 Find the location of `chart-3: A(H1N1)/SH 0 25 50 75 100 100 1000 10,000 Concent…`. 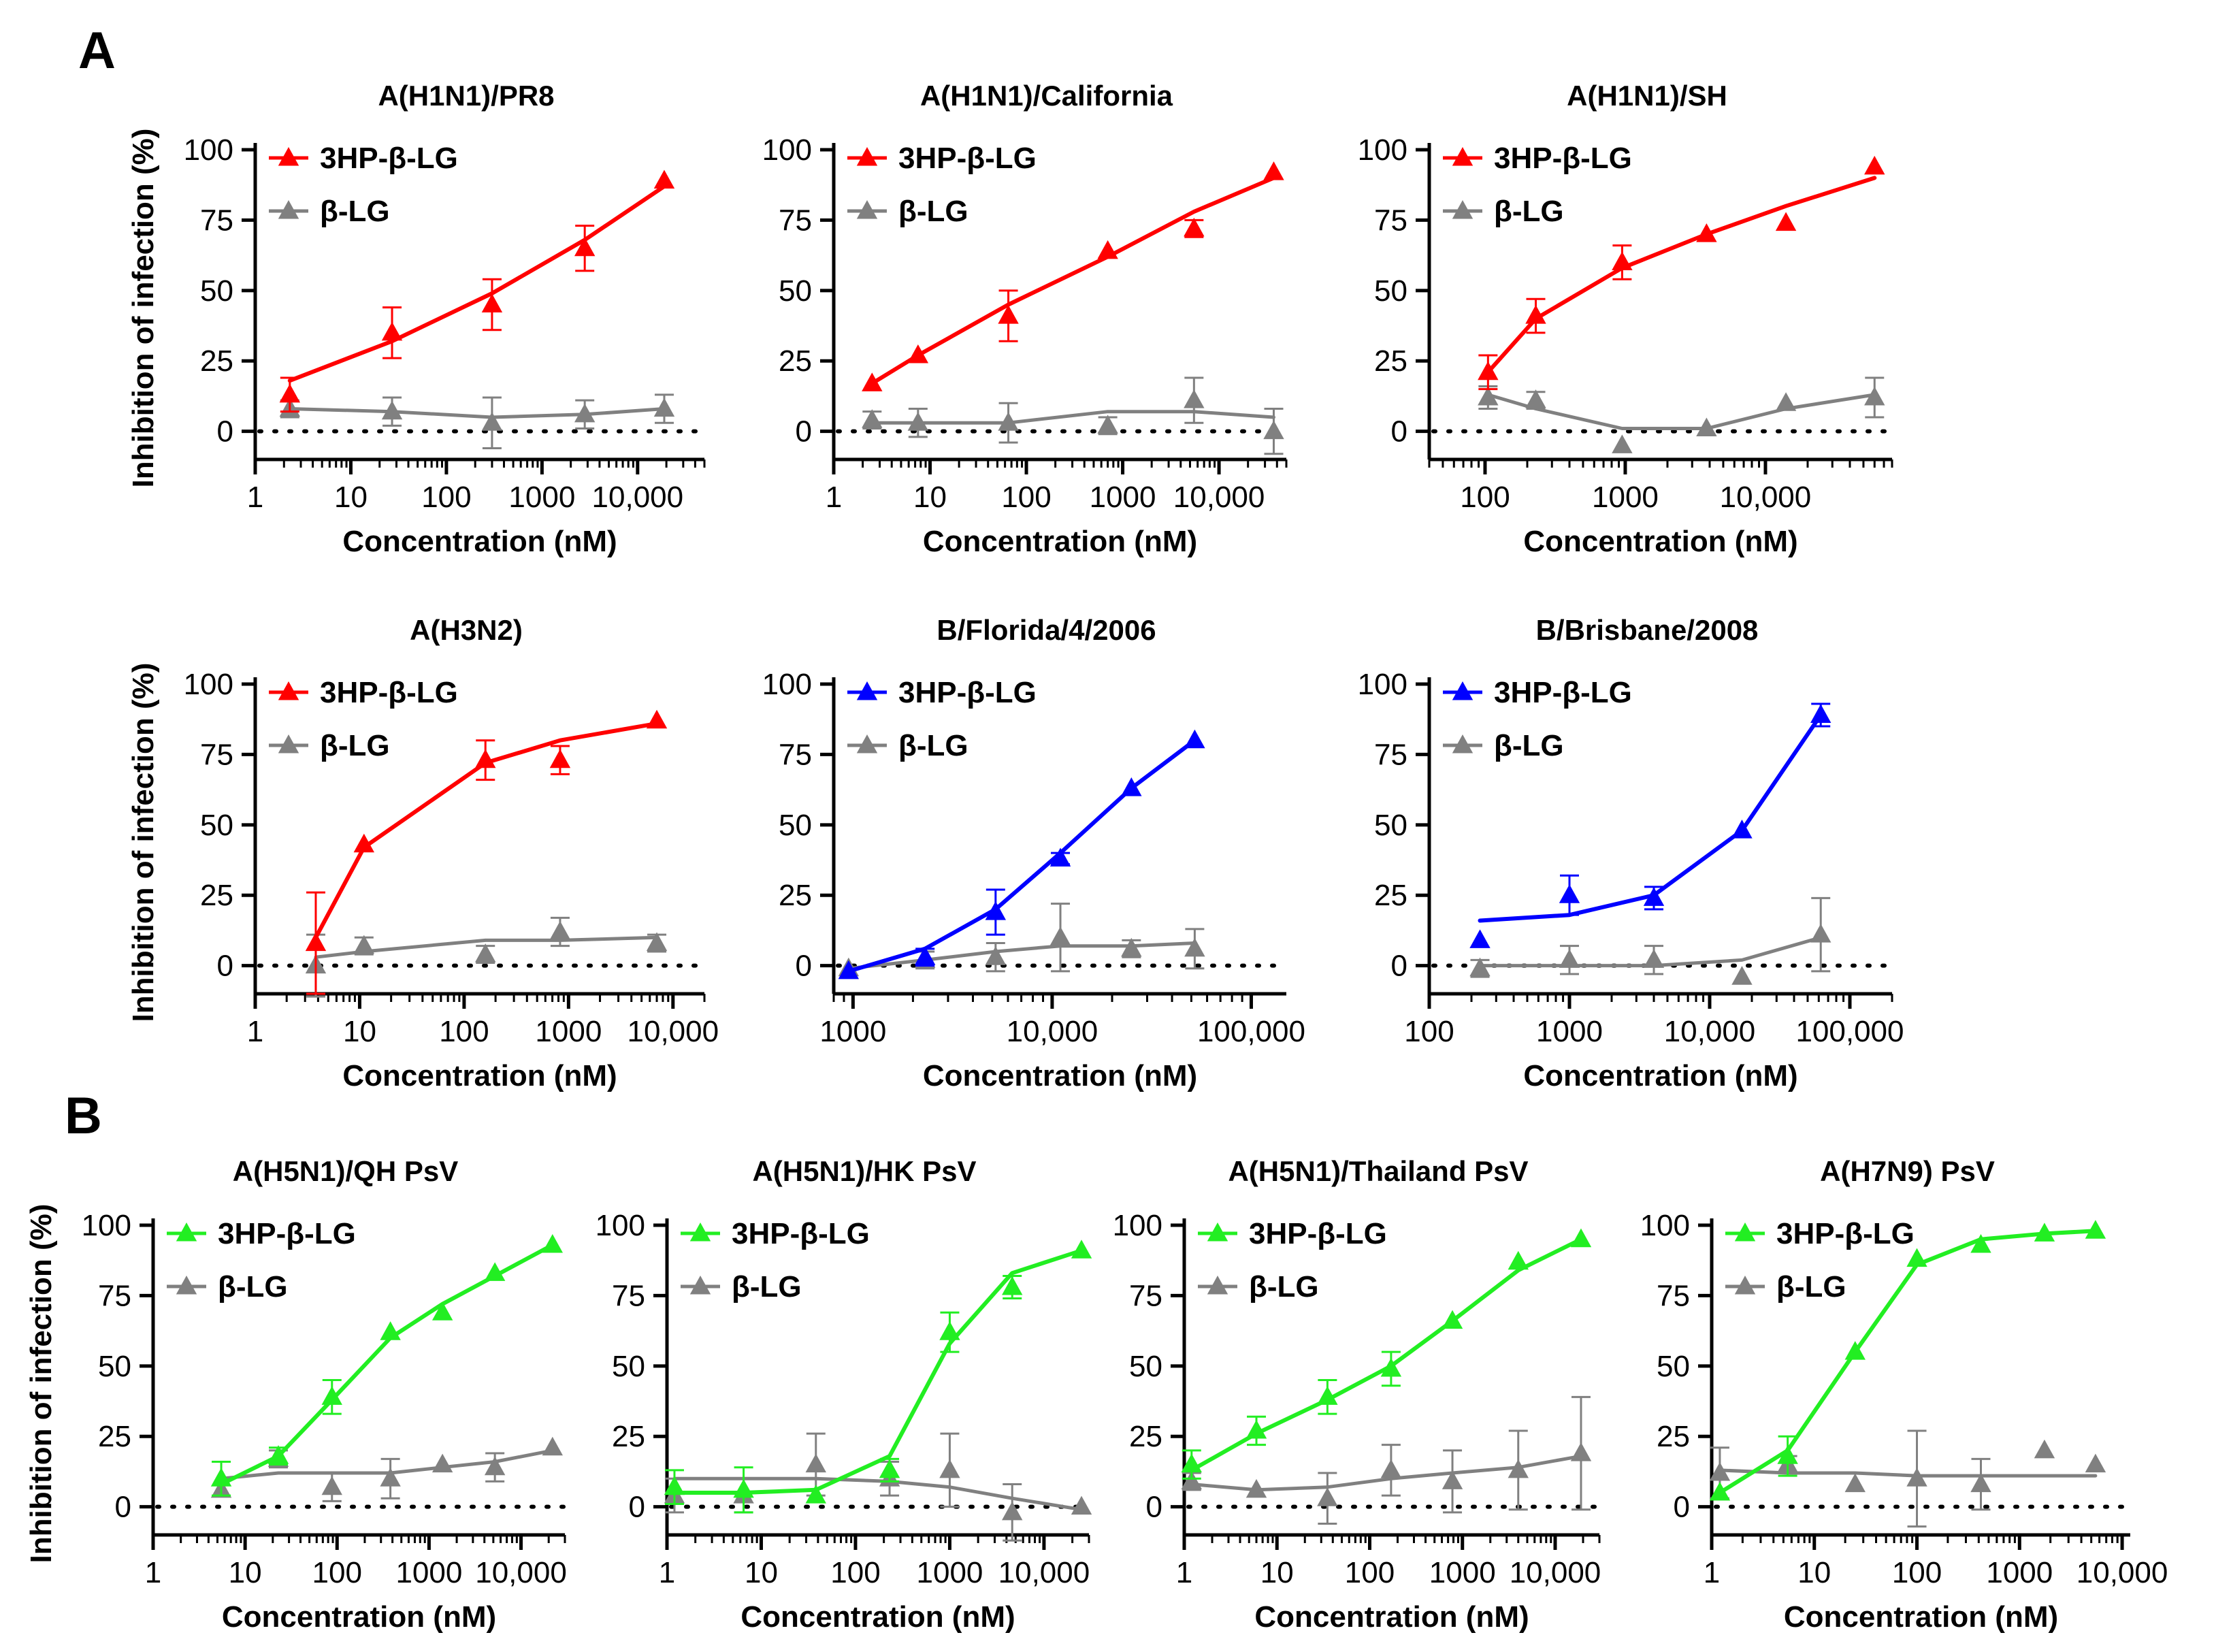

chart-3: A(H1N1)/SH 0 25 50 75 100 100 1000 10,000 Concent… is located at coordinates (1626, 319).